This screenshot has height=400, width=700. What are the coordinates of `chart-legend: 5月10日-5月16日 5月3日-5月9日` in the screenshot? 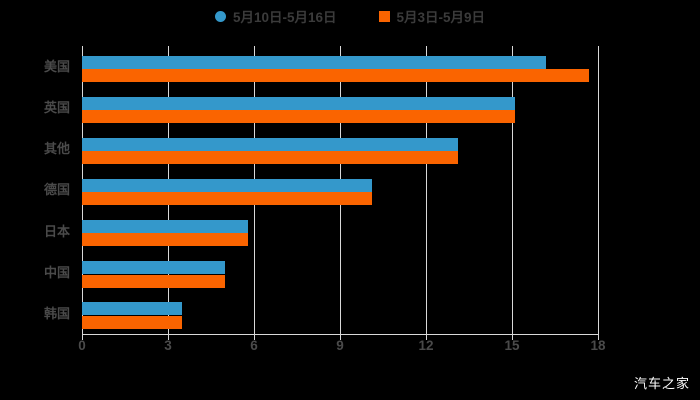 It's located at (350, 16).